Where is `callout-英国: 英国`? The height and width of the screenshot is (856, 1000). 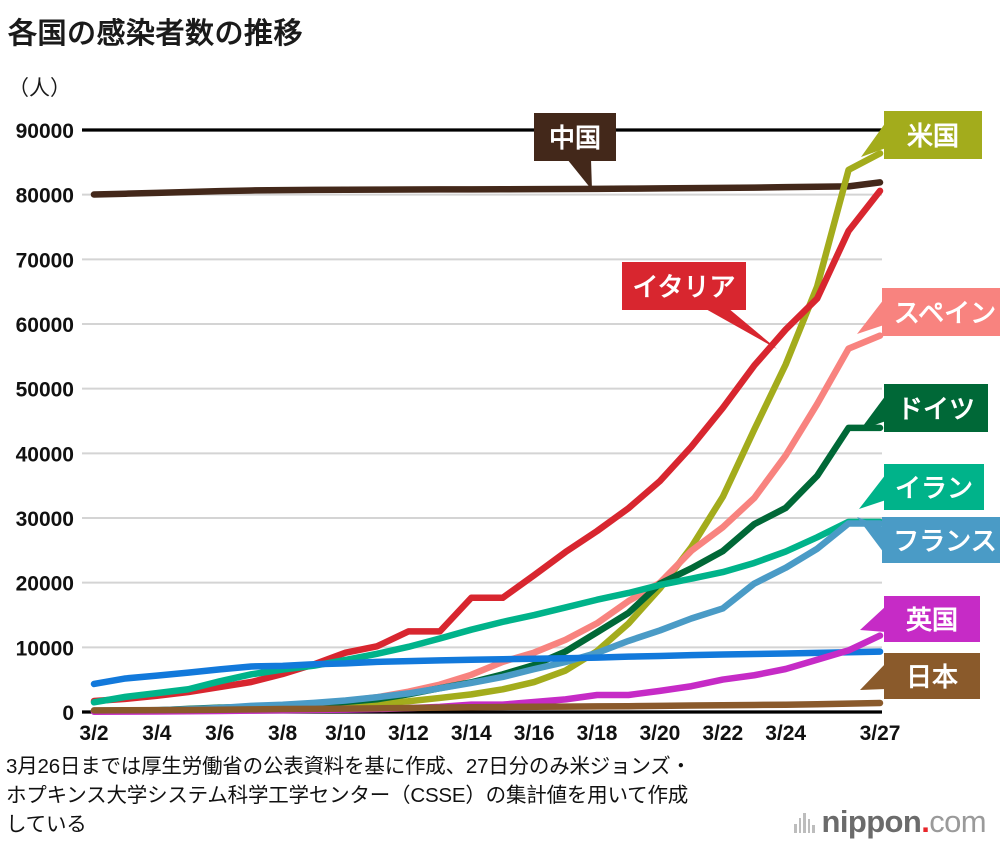 callout-英国: 英国 is located at coordinates (920, 619).